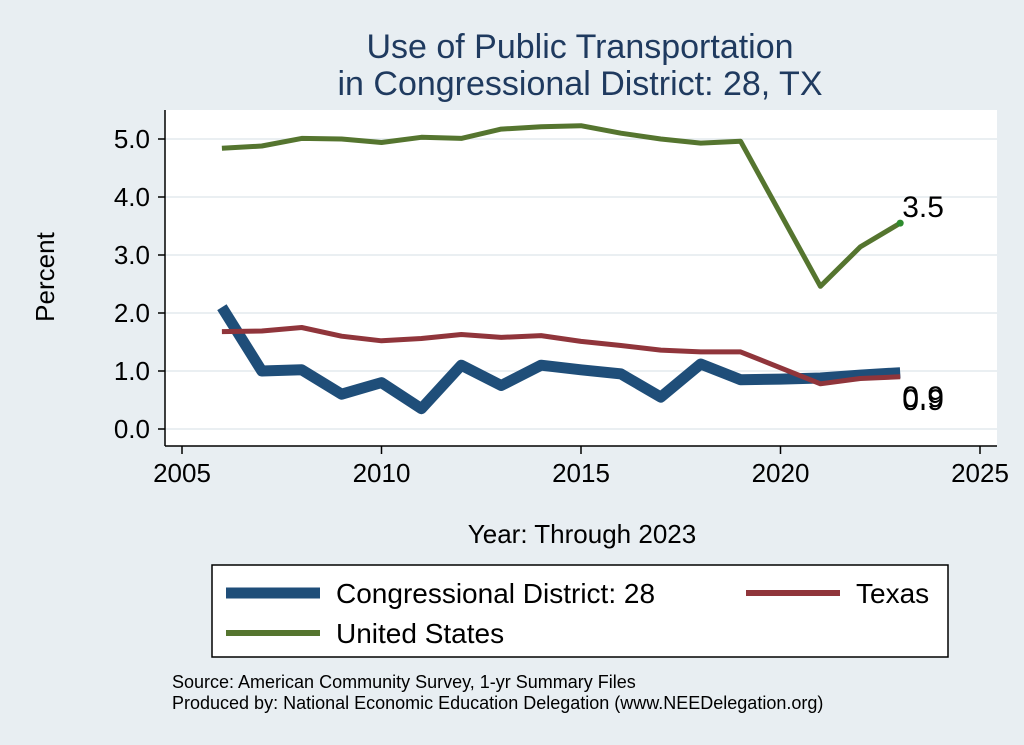 The width and height of the screenshot is (1024, 745). Describe the element at coordinates (495, 593) in the screenshot. I see `legend-label-congressional-district: Congressional District: 28` at that location.